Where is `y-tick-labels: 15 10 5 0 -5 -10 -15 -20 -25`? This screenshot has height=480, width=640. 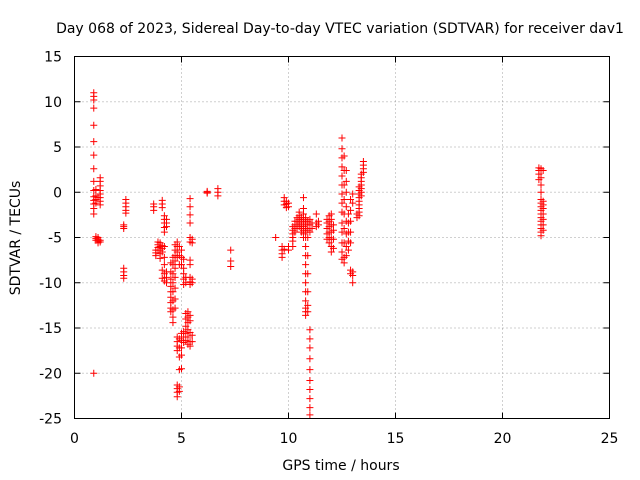
y-tick-labels: 15 10 5 0 -5 -10 -15 -20 -25 is located at coordinates (50, 239).